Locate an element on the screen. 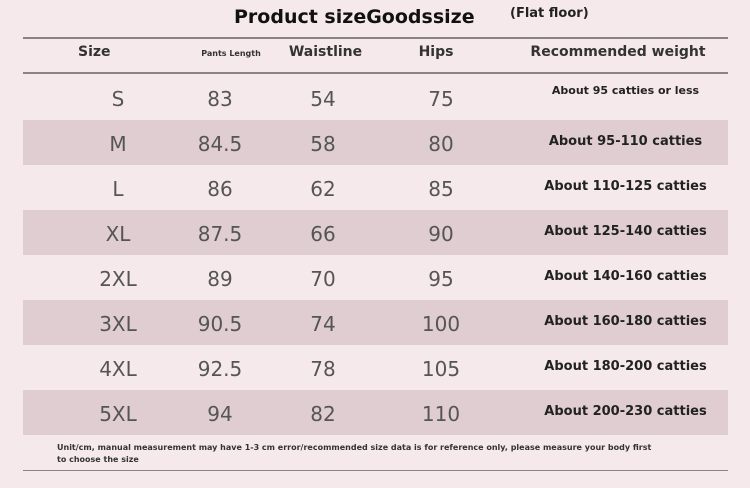 Image resolution: width=750 pixels, height=488 pixels. cell-waistline: 54 is located at coordinates (323, 99).